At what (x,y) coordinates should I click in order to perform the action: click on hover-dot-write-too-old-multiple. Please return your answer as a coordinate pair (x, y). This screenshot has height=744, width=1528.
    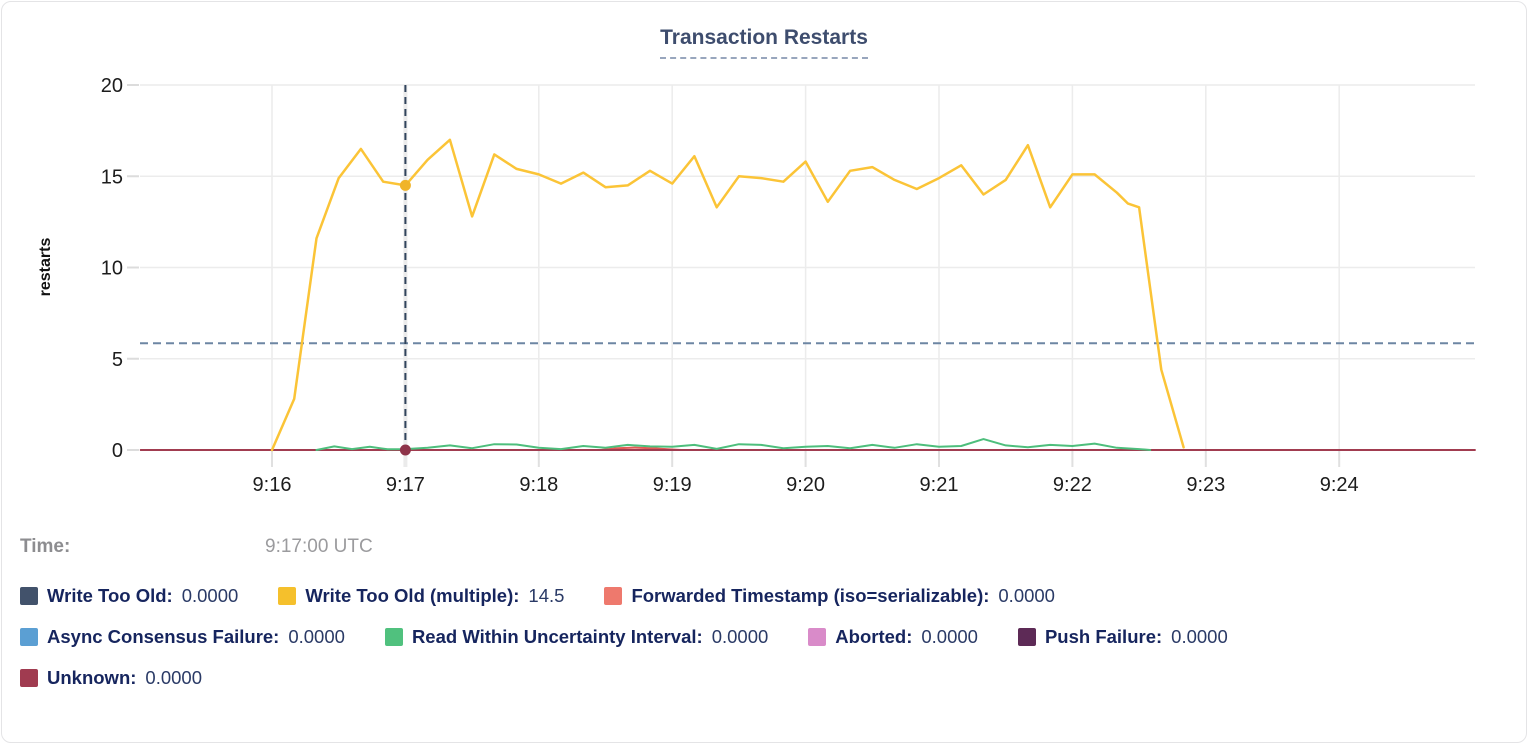
    Looking at the image, I should click on (405, 185).